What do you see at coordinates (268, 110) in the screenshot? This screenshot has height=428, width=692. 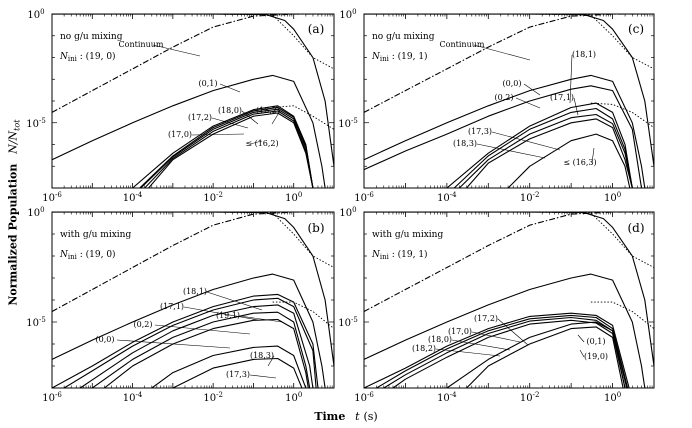 I see `curve-label-18-2: (18,2)` at bounding box center [268, 110].